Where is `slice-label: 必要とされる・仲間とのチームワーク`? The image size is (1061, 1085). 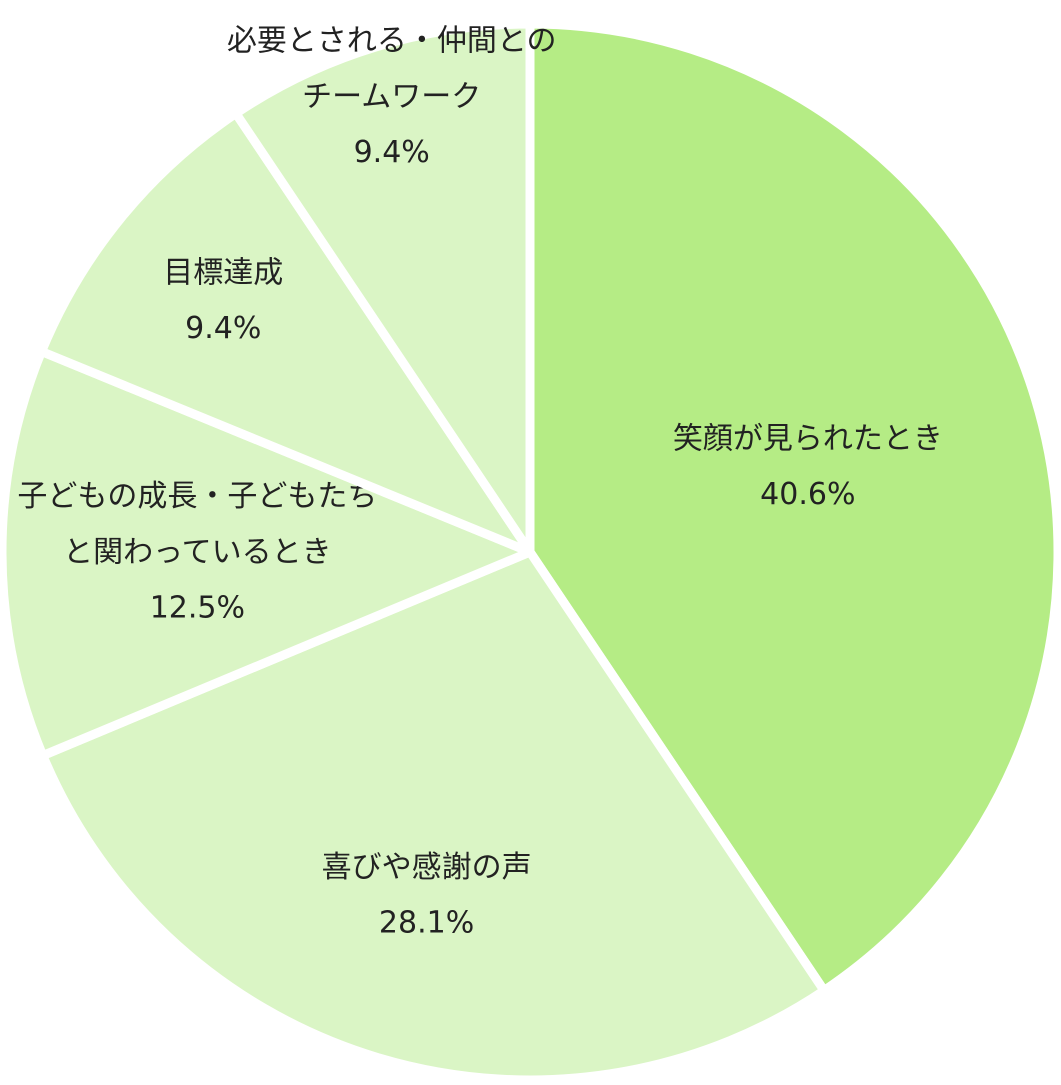
slice-label: 必要とされる・仲間とのチームワーク is located at coordinates (392, 68).